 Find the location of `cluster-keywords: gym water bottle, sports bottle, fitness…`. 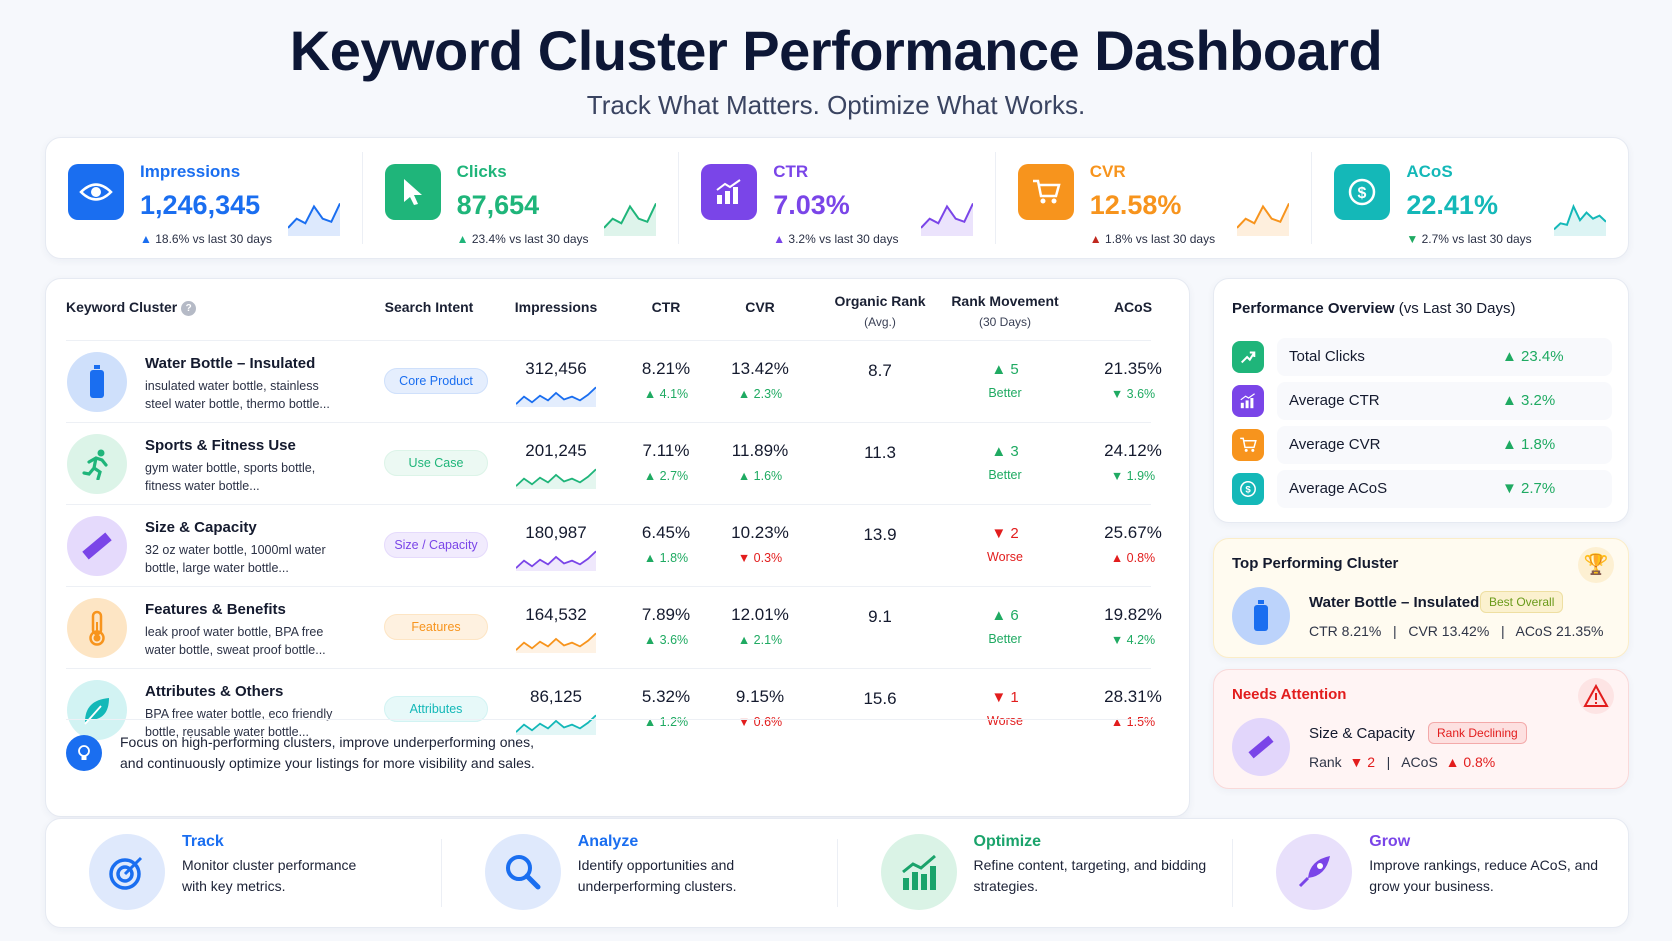

cluster-keywords: gym water bottle, sports bottle, fitness… is located at coordinates (230, 477).